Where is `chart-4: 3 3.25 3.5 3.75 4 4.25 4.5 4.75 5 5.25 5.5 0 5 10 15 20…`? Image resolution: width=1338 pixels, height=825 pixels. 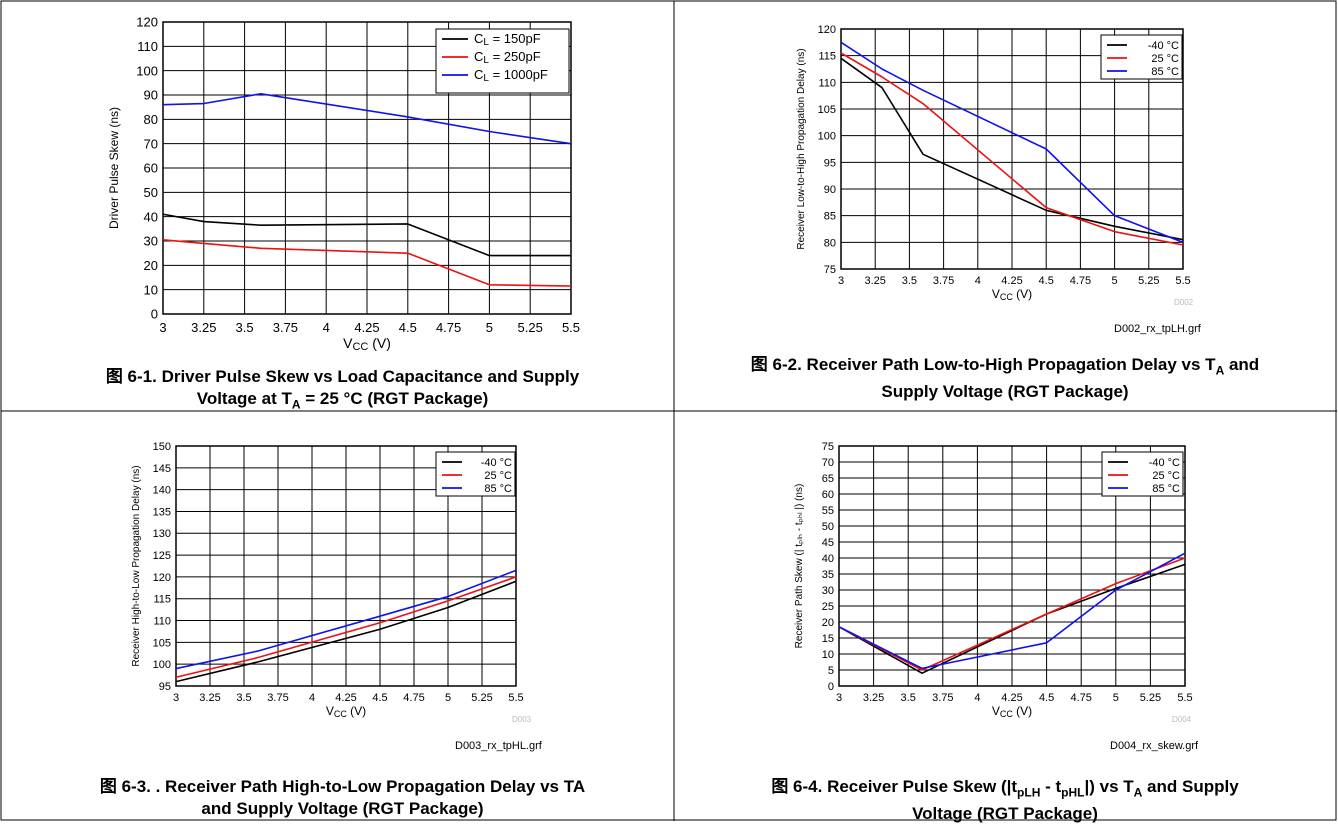 chart-4: 3 3.25 3.5 3.75 4 4.25 4.5 4.75 5 5.25 5.5 0 5 10 15 20… is located at coordinates (993, 580).